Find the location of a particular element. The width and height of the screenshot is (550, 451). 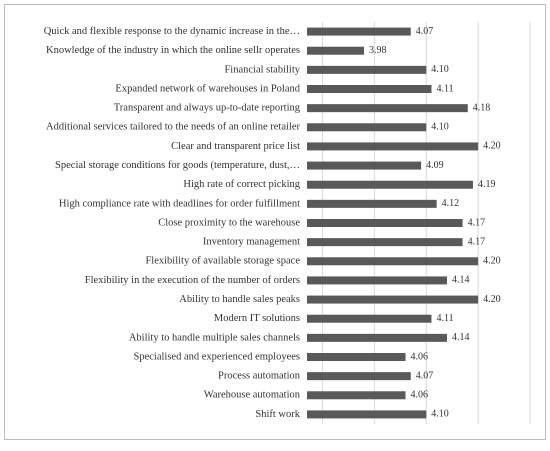

y-tick-label: High rate of correct picking is located at coordinates (241, 184).